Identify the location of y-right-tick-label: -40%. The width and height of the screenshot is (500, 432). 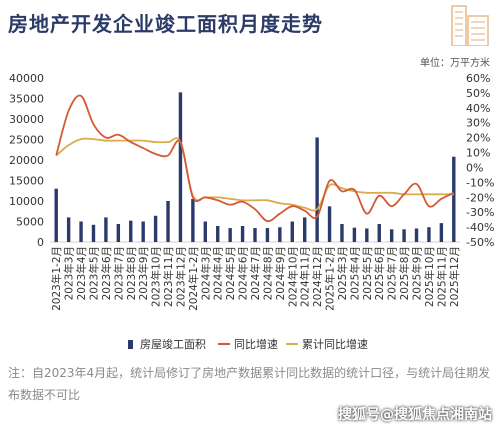
(480, 227).